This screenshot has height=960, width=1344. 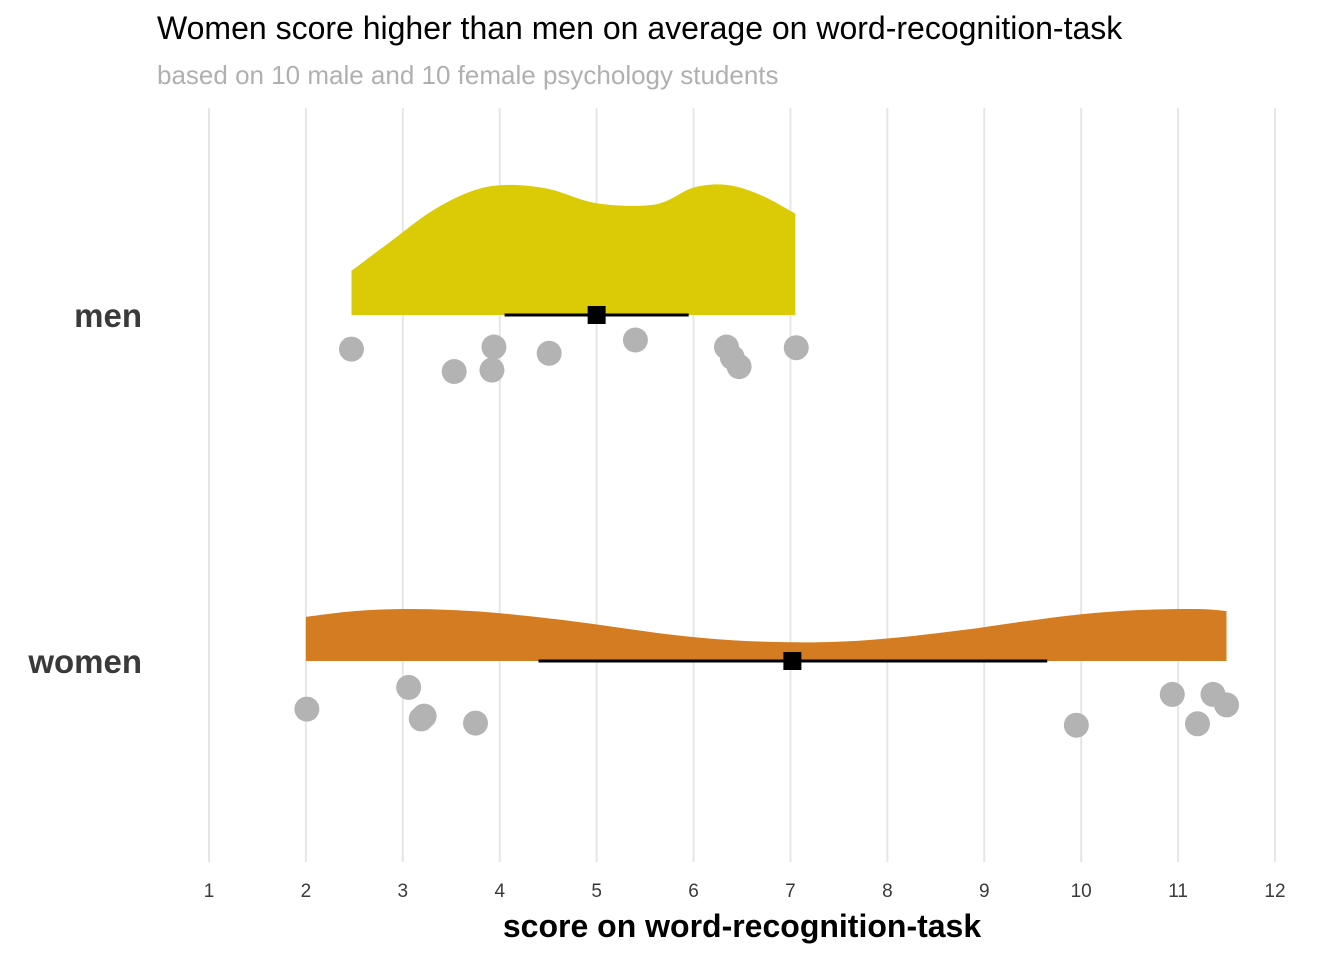 I want to click on y-axis-categories: men women, so click(x=84, y=488).